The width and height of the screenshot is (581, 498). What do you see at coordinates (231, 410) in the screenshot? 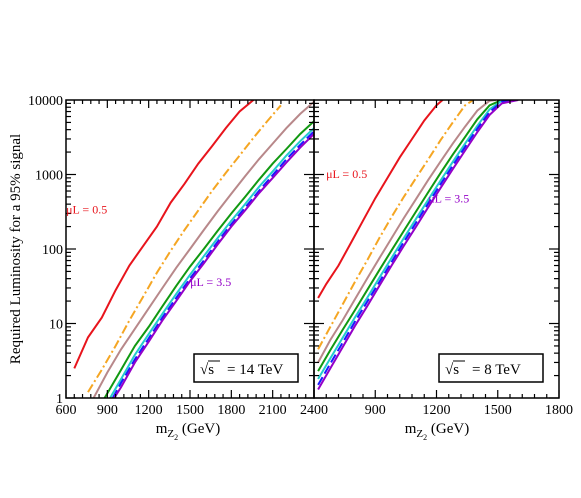
I see `left-x-tick-label: 1800` at bounding box center [231, 410].